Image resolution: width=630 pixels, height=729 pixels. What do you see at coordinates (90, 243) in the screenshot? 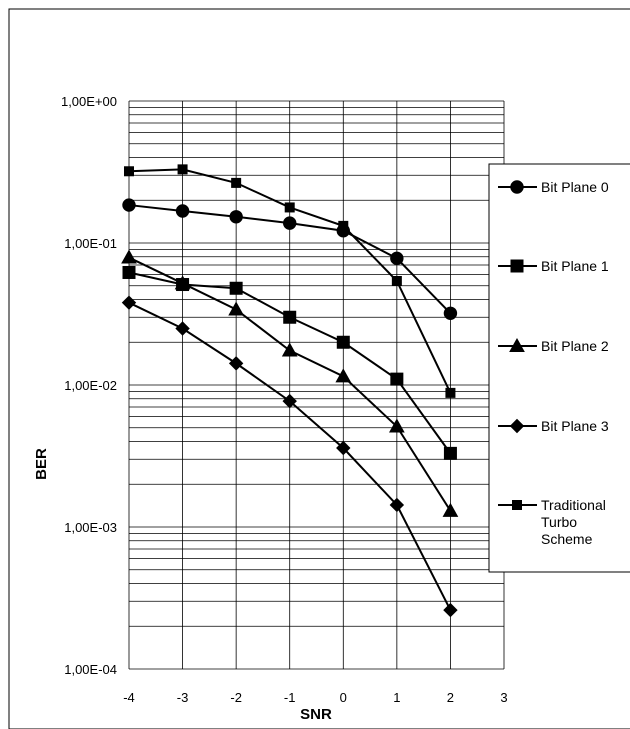
I see `y-tick-label: 1,00E-01` at bounding box center [90, 243].